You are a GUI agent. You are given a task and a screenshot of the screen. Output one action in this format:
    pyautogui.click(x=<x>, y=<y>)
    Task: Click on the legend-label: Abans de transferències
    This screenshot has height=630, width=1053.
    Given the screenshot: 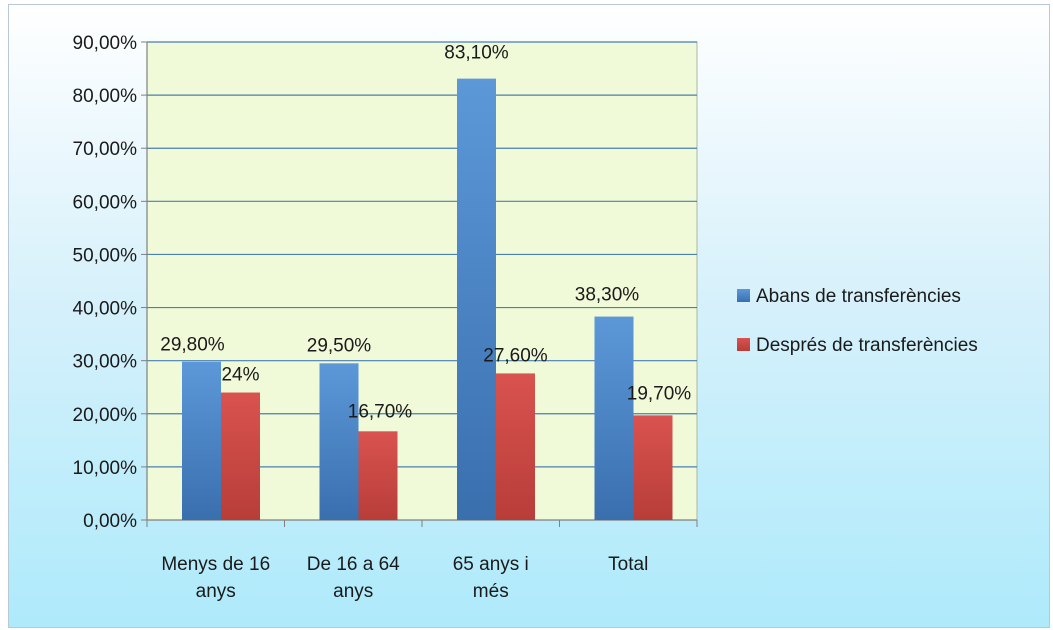 What is the action you would take?
    pyautogui.click(x=858, y=296)
    